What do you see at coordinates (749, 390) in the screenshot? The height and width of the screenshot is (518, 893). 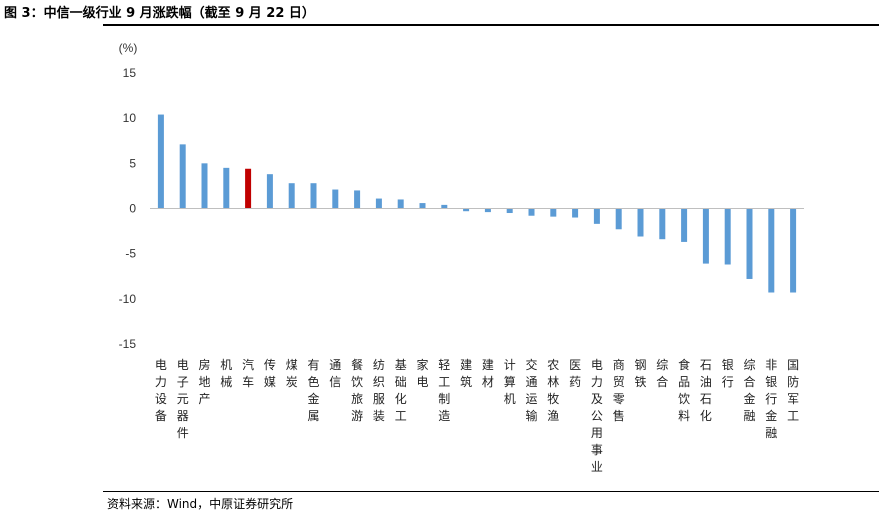 I see `x-tick-label: 综合金融` at bounding box center [749, 390].